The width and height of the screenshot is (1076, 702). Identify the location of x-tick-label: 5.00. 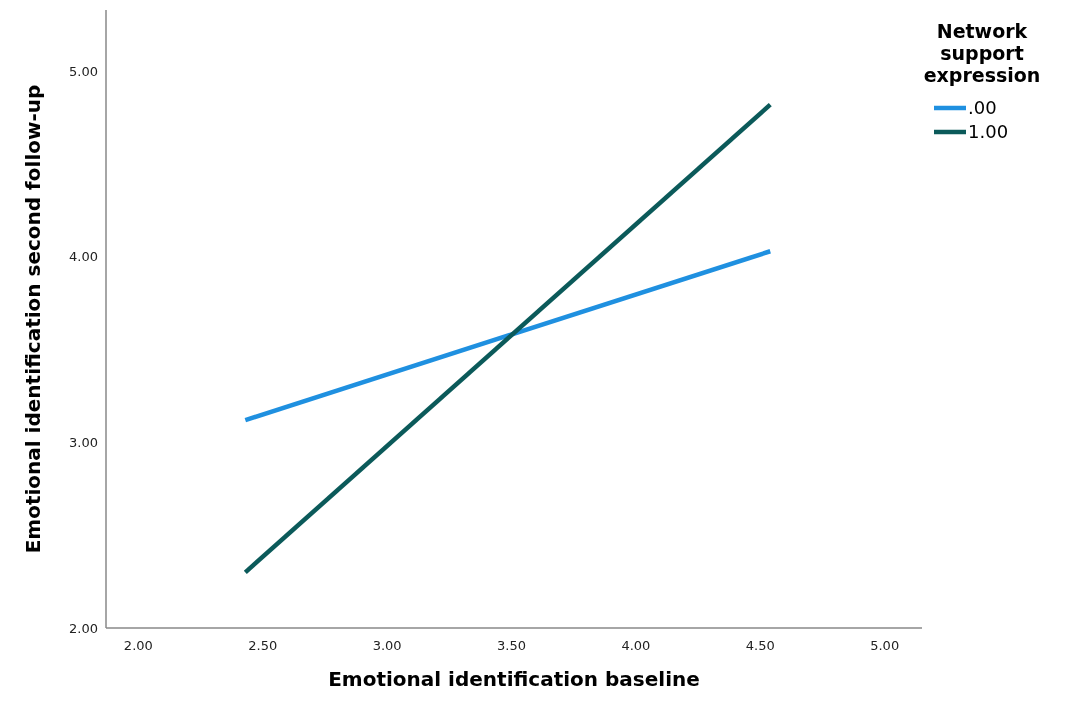
(885, 645).